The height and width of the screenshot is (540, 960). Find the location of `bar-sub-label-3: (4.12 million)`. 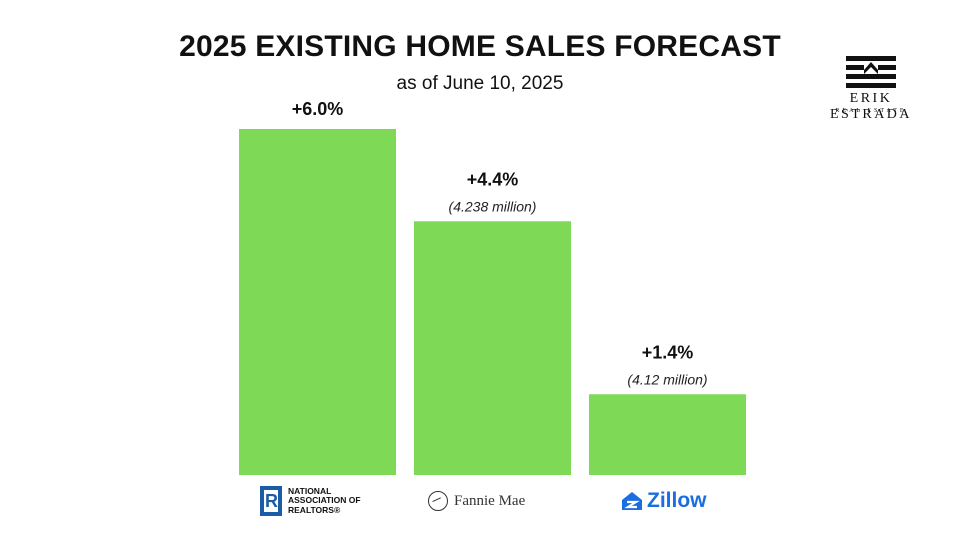

bar-sub-label-3: (4.12 million) is located at coordinates (667, 379).